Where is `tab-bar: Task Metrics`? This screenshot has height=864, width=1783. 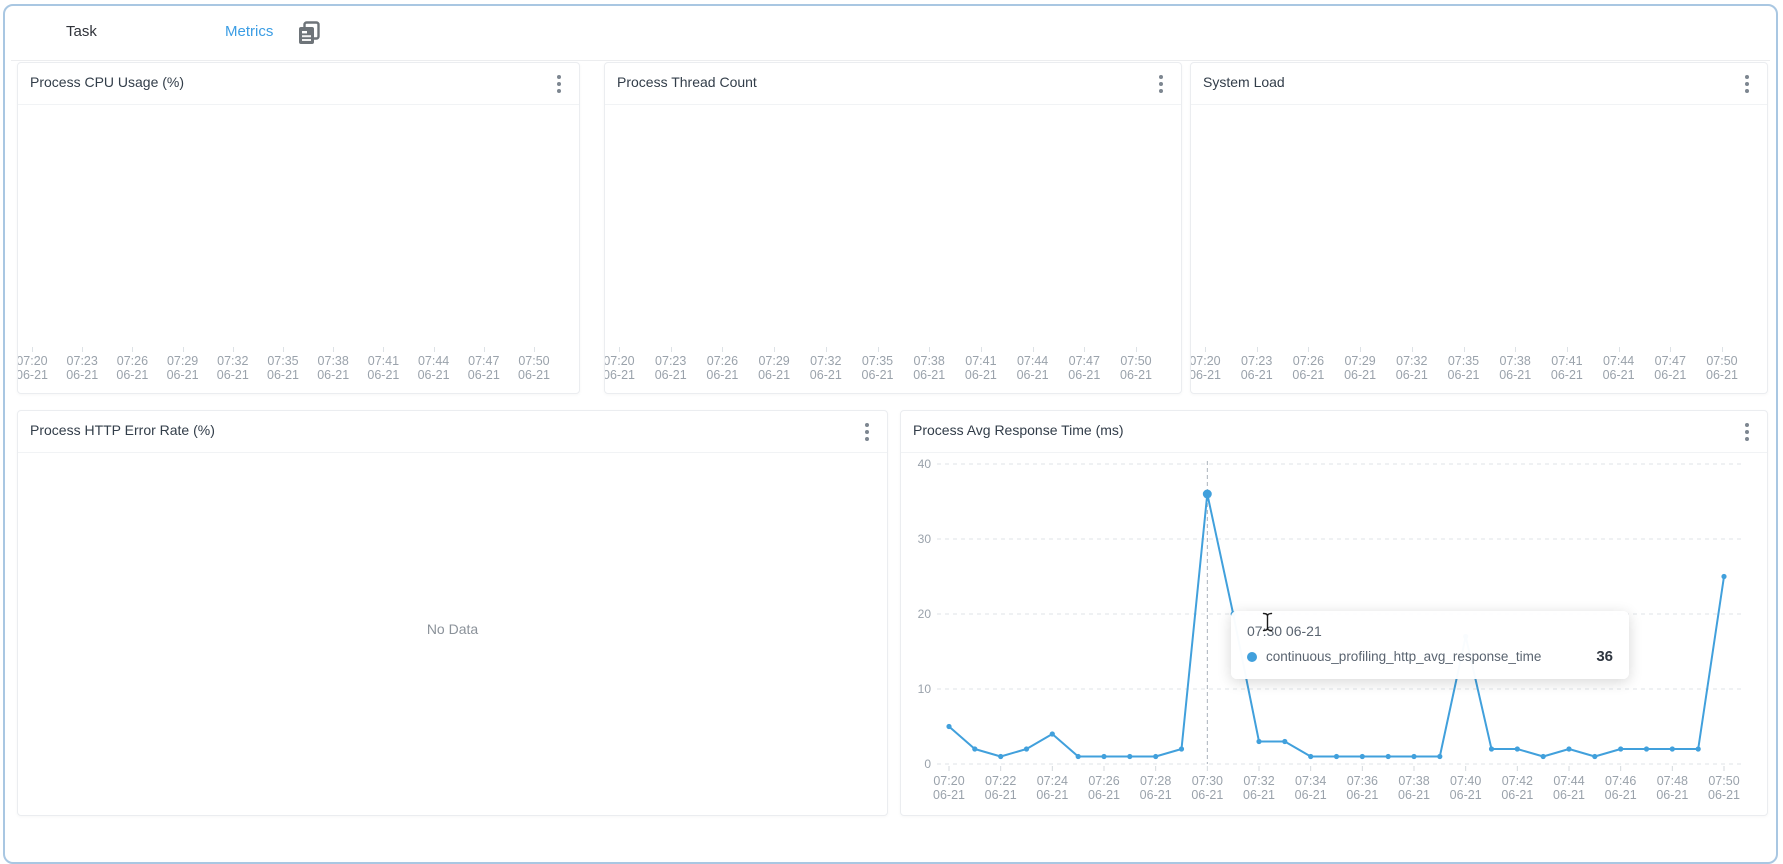 tab-bar: Task Metrics is located at coordinates (890, 33).